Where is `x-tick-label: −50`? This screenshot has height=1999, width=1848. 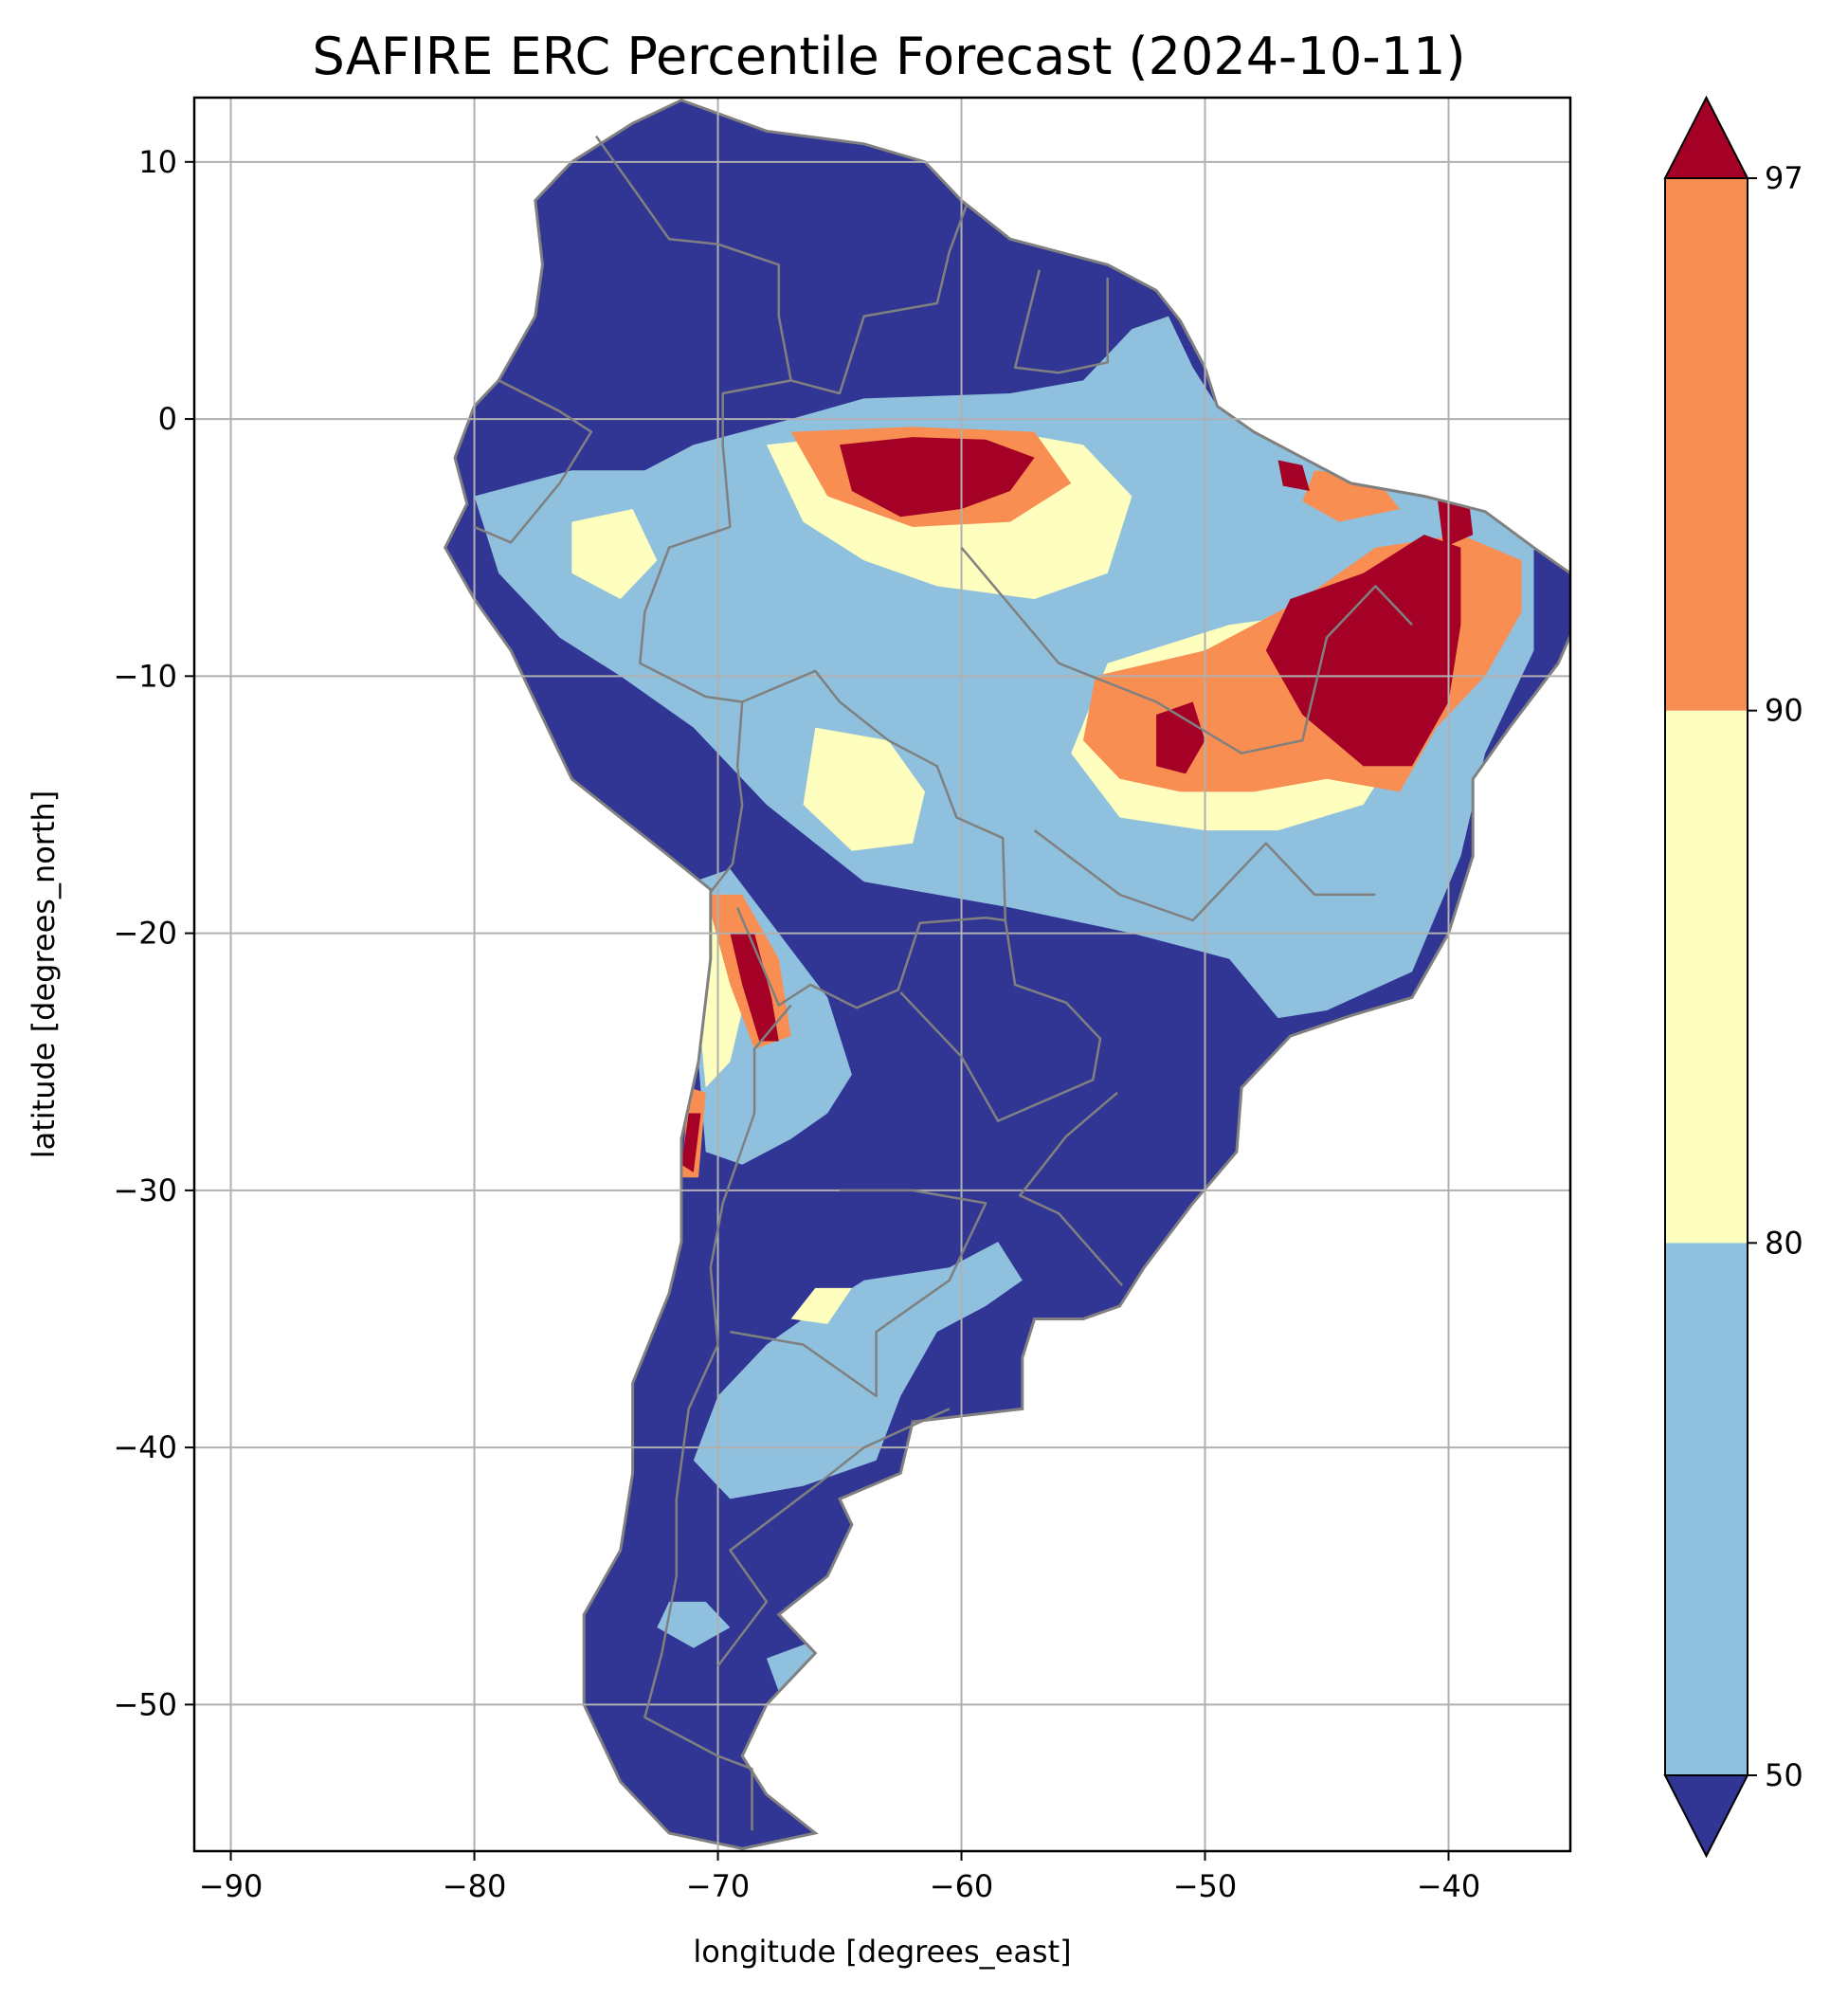 x-tick-label: −50 is located at coordinates (1205, 1886).